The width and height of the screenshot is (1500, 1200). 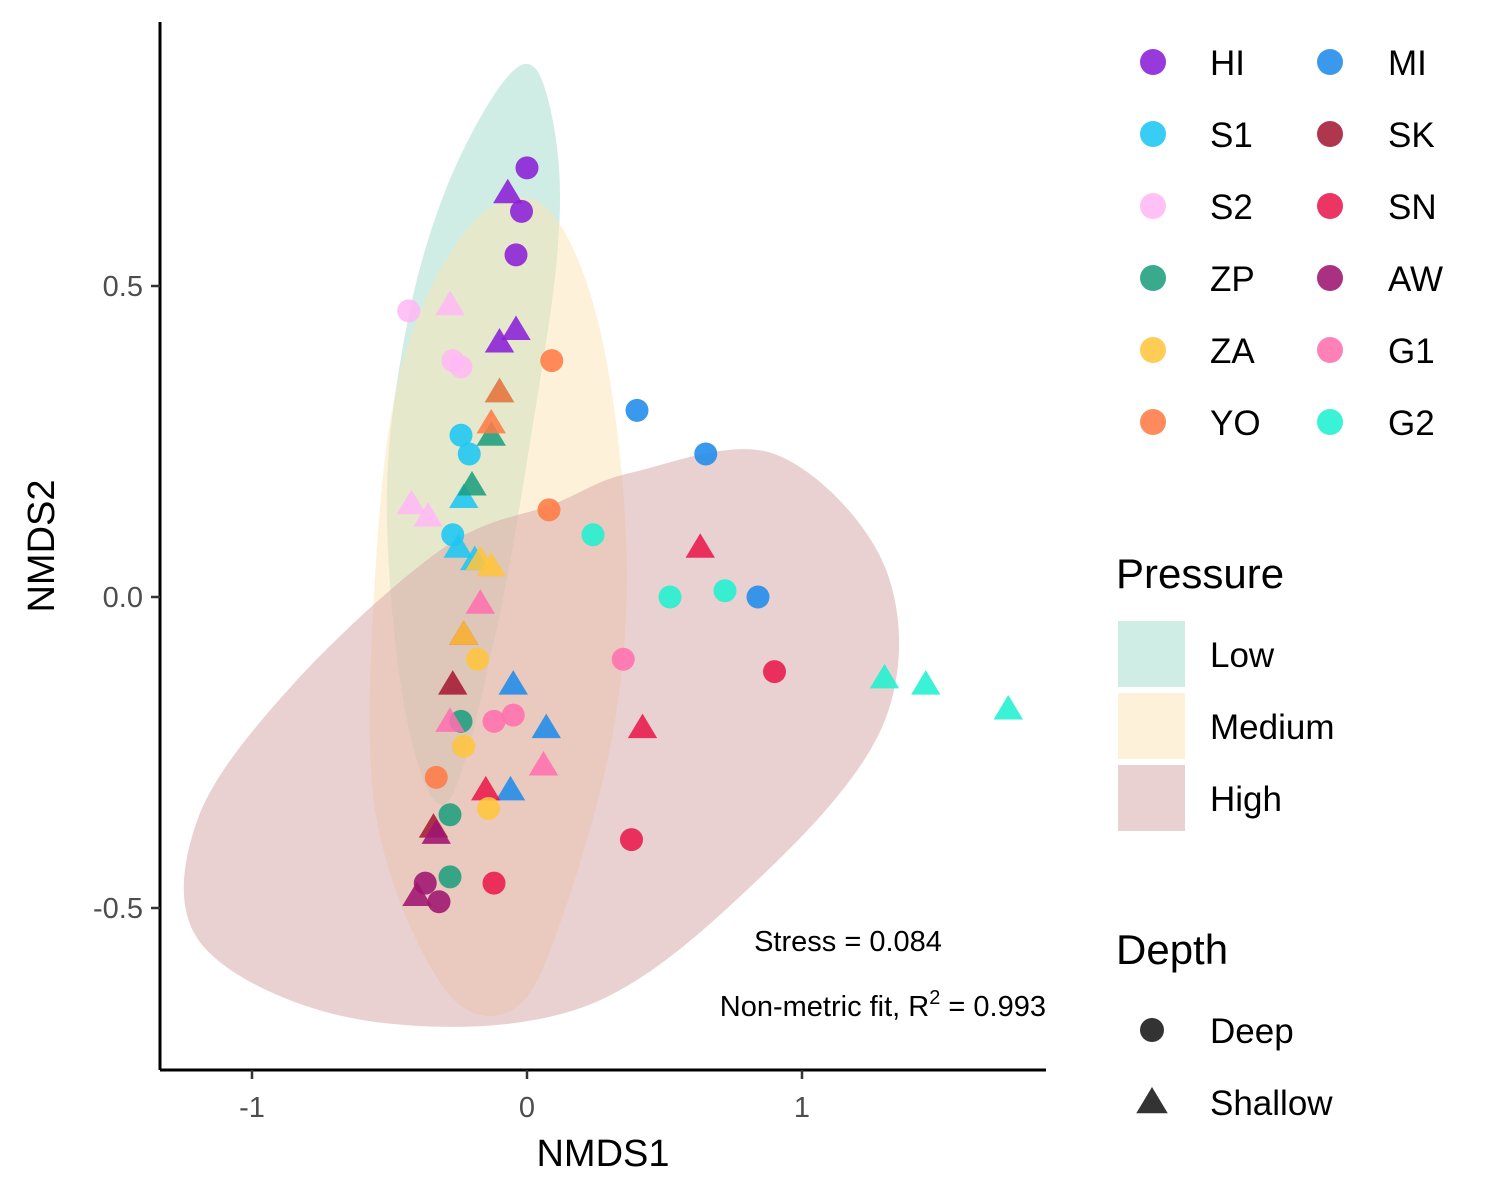 What do you see at coordinates (1153, 278) in the screenshot?
I see `legend-key-zp` at bounding box center [1153, 278].